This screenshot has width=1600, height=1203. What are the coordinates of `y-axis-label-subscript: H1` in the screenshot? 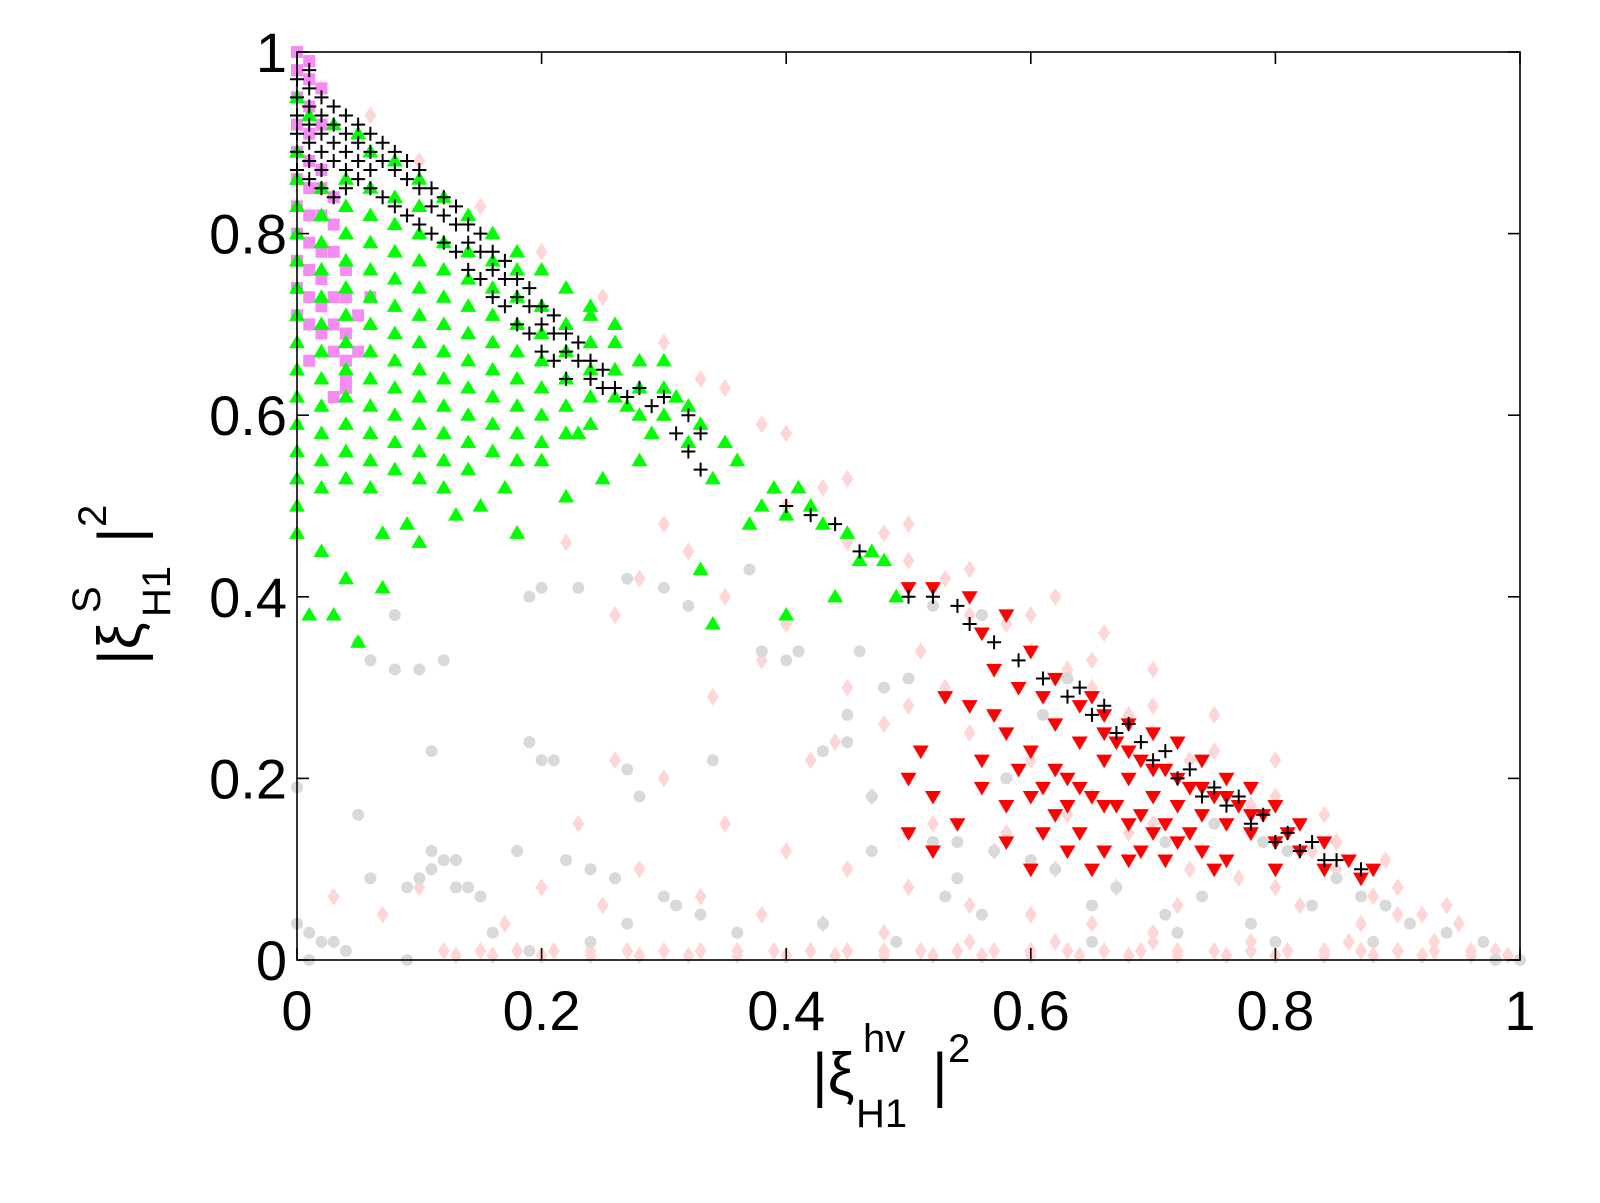 It's located at (157, 591).